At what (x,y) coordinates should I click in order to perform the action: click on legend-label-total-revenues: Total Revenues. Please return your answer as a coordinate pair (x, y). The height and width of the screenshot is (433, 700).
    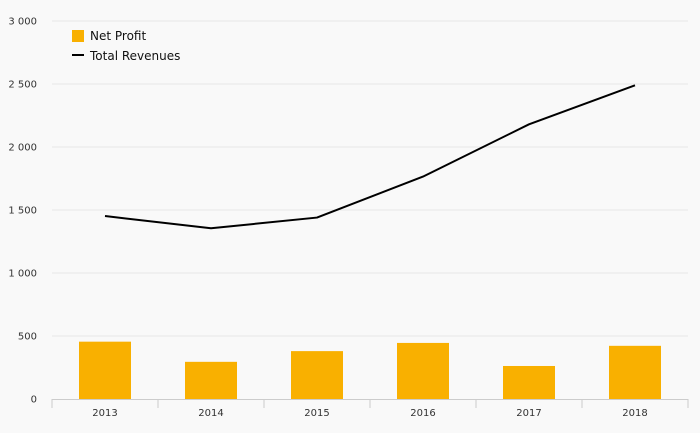
    Looking at the image, I should click on (134, 56).